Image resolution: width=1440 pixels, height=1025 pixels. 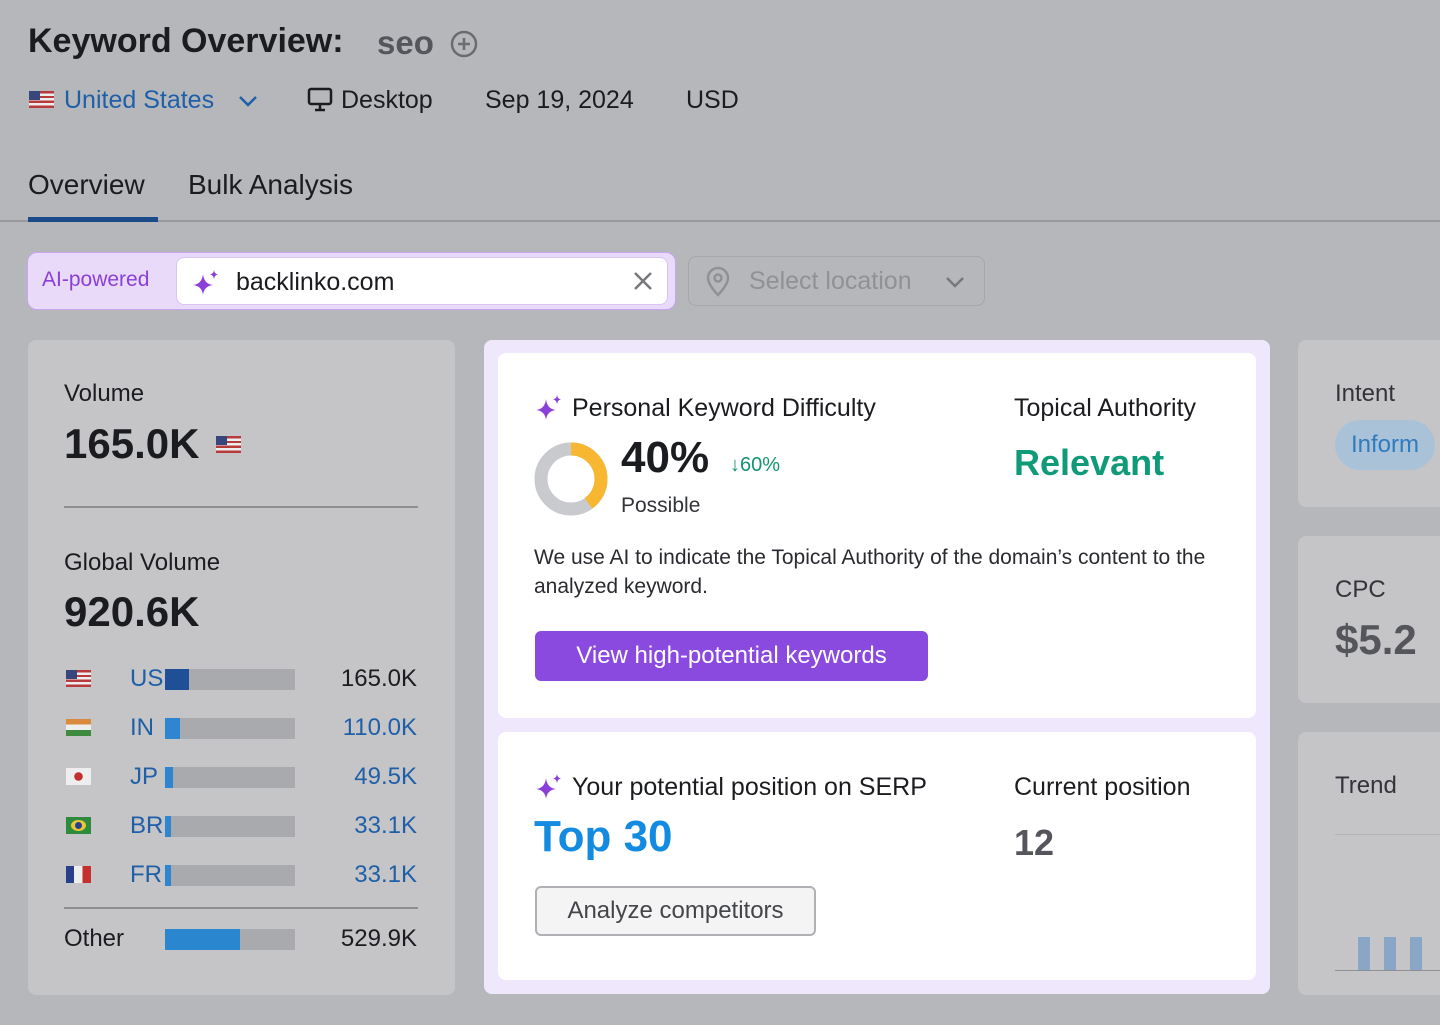 I want to click on label: CPC, so click(x=1360, y=589).